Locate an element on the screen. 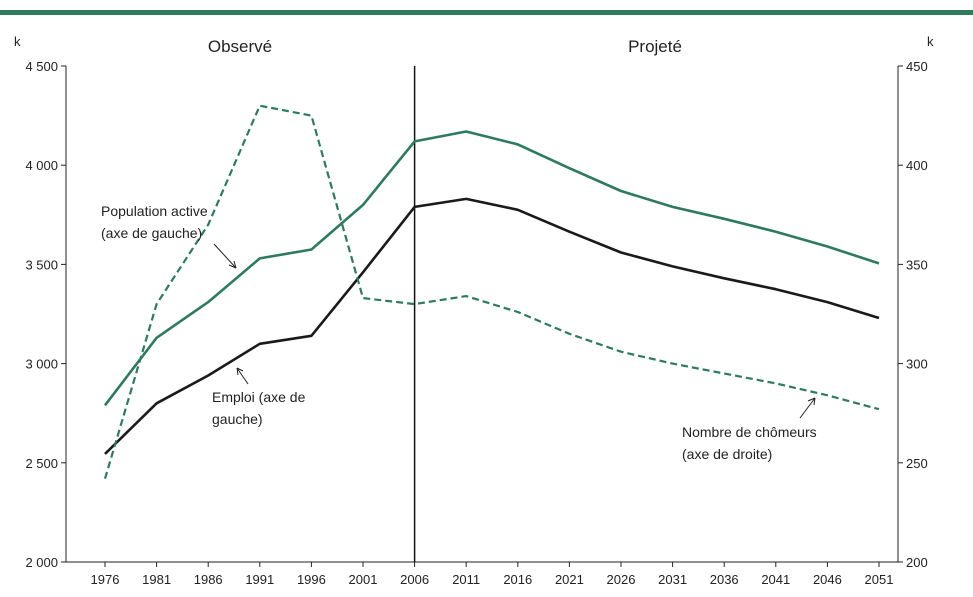 The width and height of the screenshot is (973, 597). x-tick-label: 2051 is located at coordinates (879, 579).